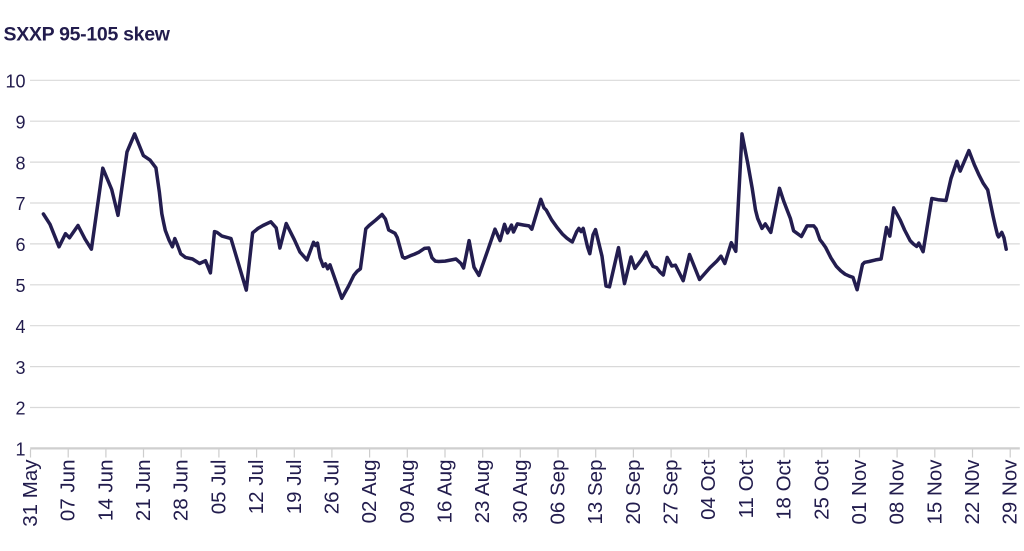 This screenshot has height=551, width=1024. What do you see at coordinates (20, 122) in the screenshot?
I see `svg-text: 9` at bounding box center [20, 122].